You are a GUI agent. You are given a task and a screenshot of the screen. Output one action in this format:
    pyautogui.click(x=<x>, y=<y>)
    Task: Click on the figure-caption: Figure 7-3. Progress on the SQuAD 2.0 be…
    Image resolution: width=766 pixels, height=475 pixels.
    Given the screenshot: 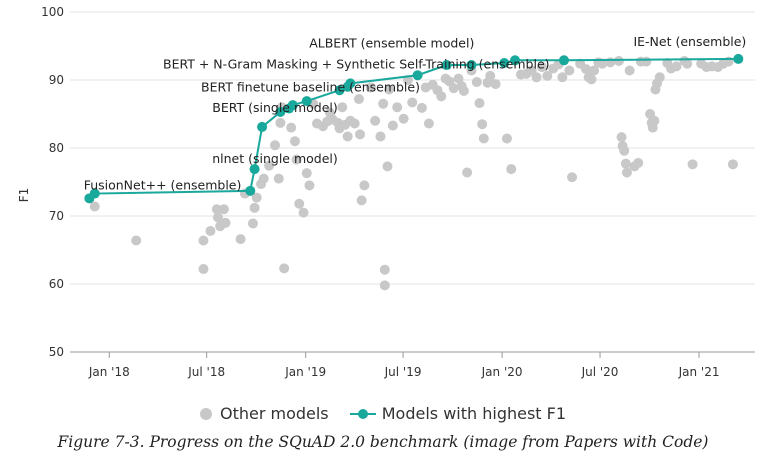 What is the action you would take?
    pyautogui.click(x=383, y=442)
    